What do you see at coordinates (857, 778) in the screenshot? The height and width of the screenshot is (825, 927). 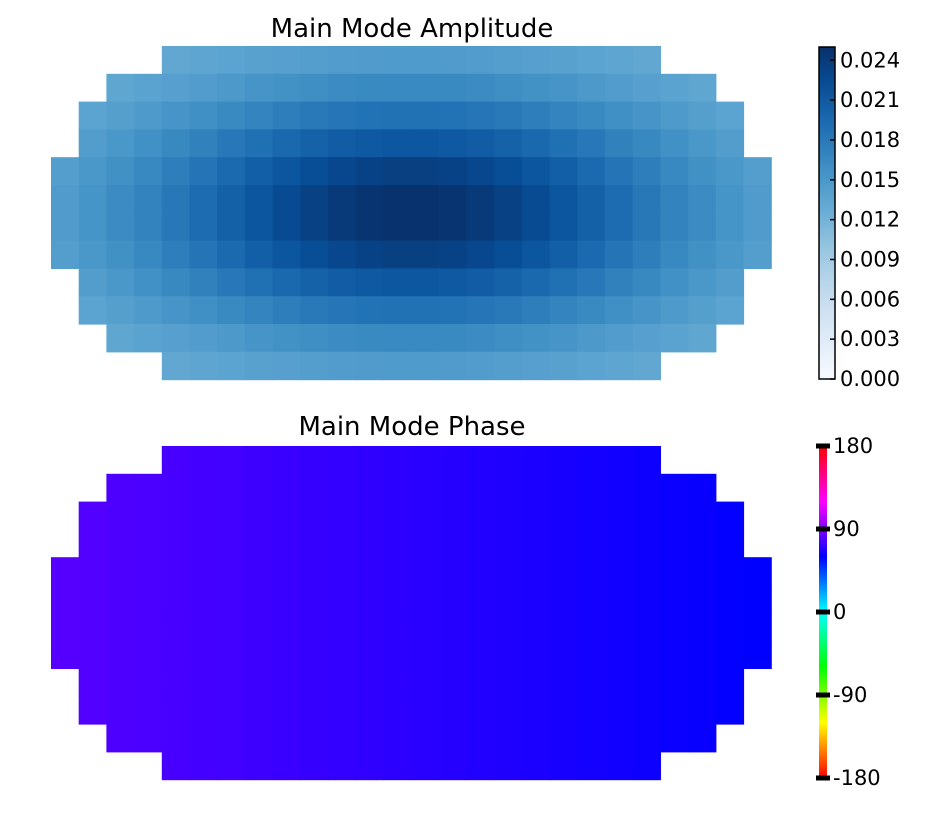 I see `phase-colorbar-tick-label: -180` at bounding box center [857, 778].